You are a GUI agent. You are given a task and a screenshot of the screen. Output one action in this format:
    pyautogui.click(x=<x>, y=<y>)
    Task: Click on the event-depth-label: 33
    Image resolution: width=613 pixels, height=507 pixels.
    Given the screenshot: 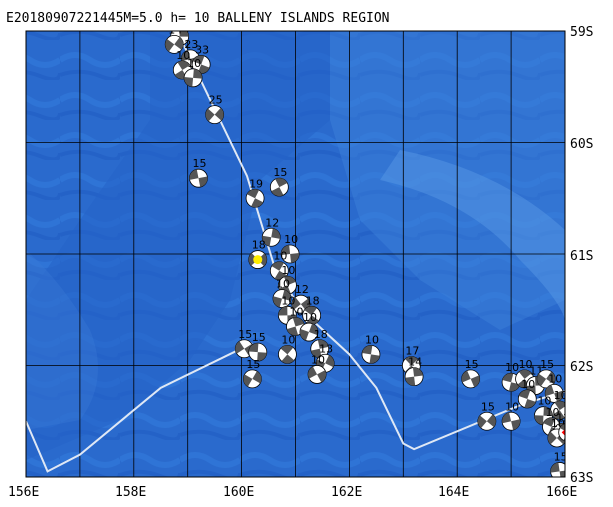 What is the action you would take?
    pyautogui.click(x=202, y=49)
    